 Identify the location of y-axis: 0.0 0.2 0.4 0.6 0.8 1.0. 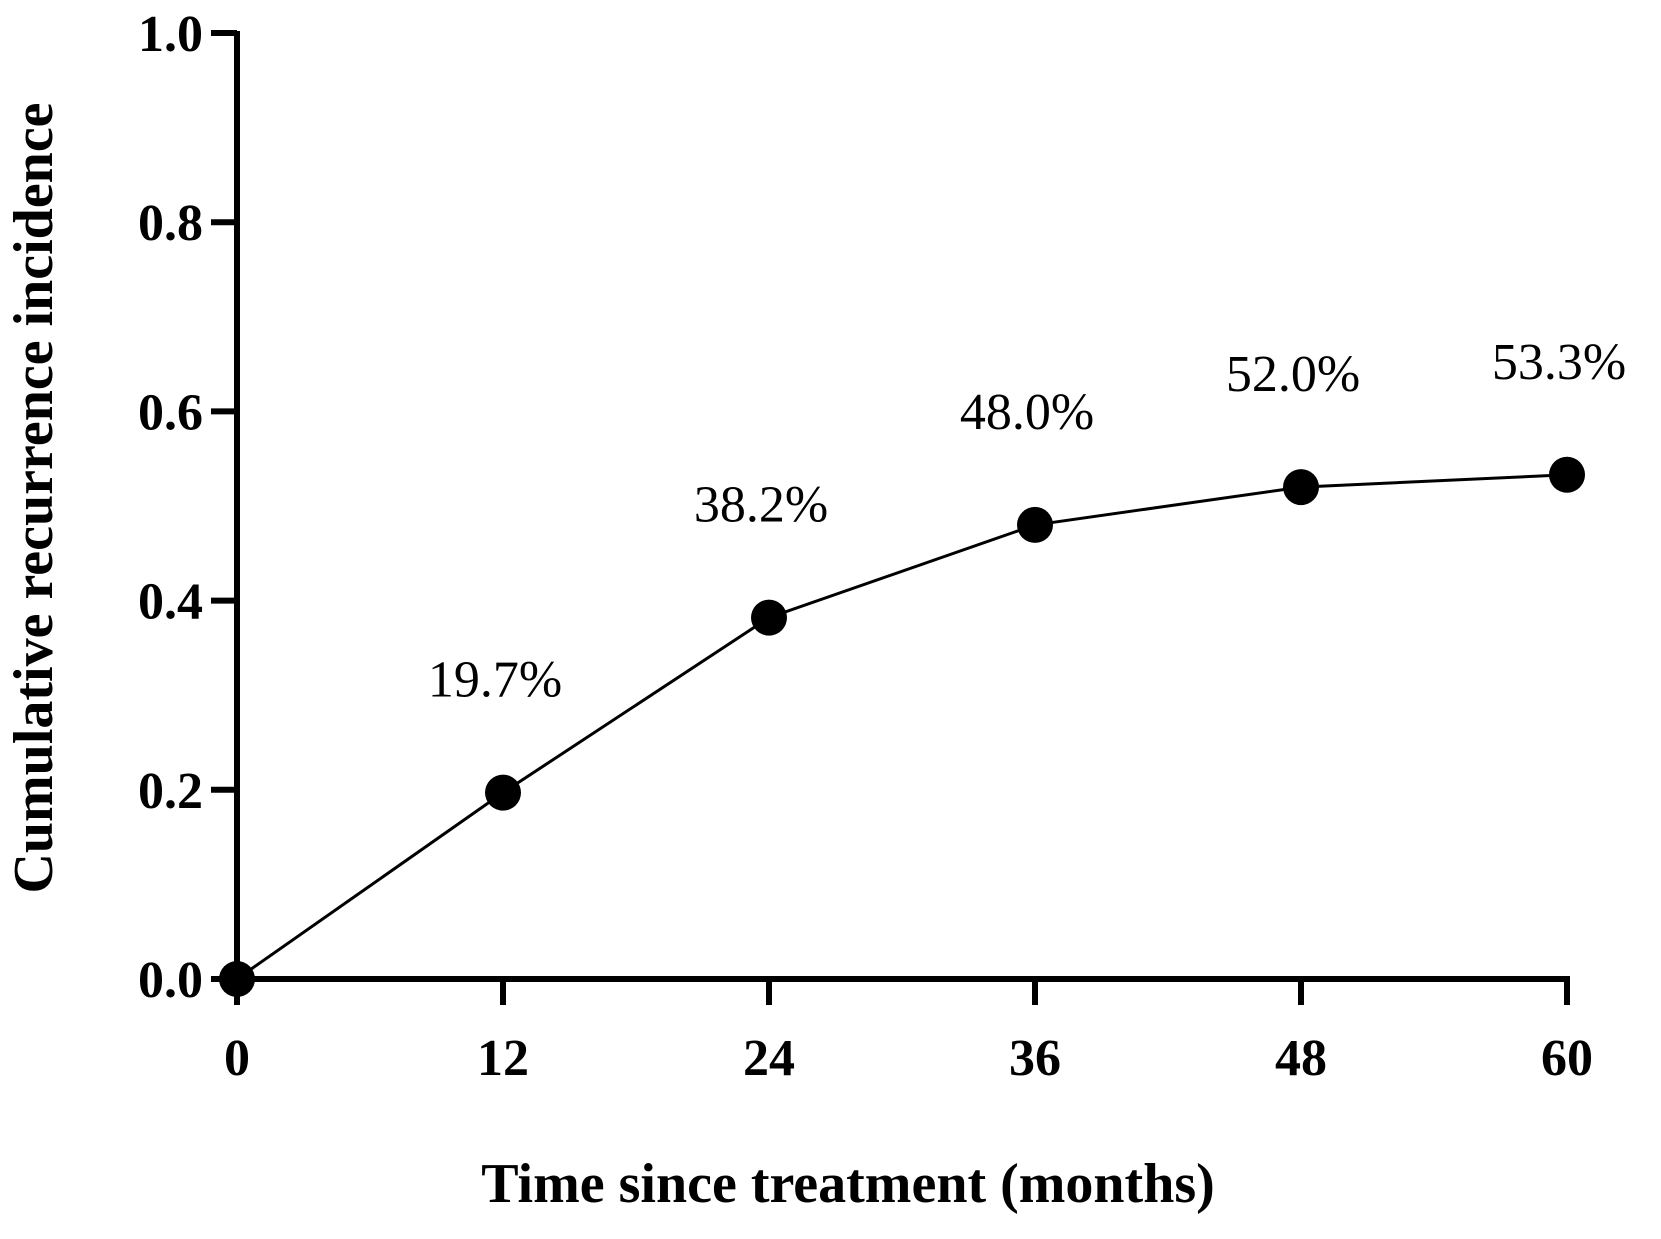
(189, 507).